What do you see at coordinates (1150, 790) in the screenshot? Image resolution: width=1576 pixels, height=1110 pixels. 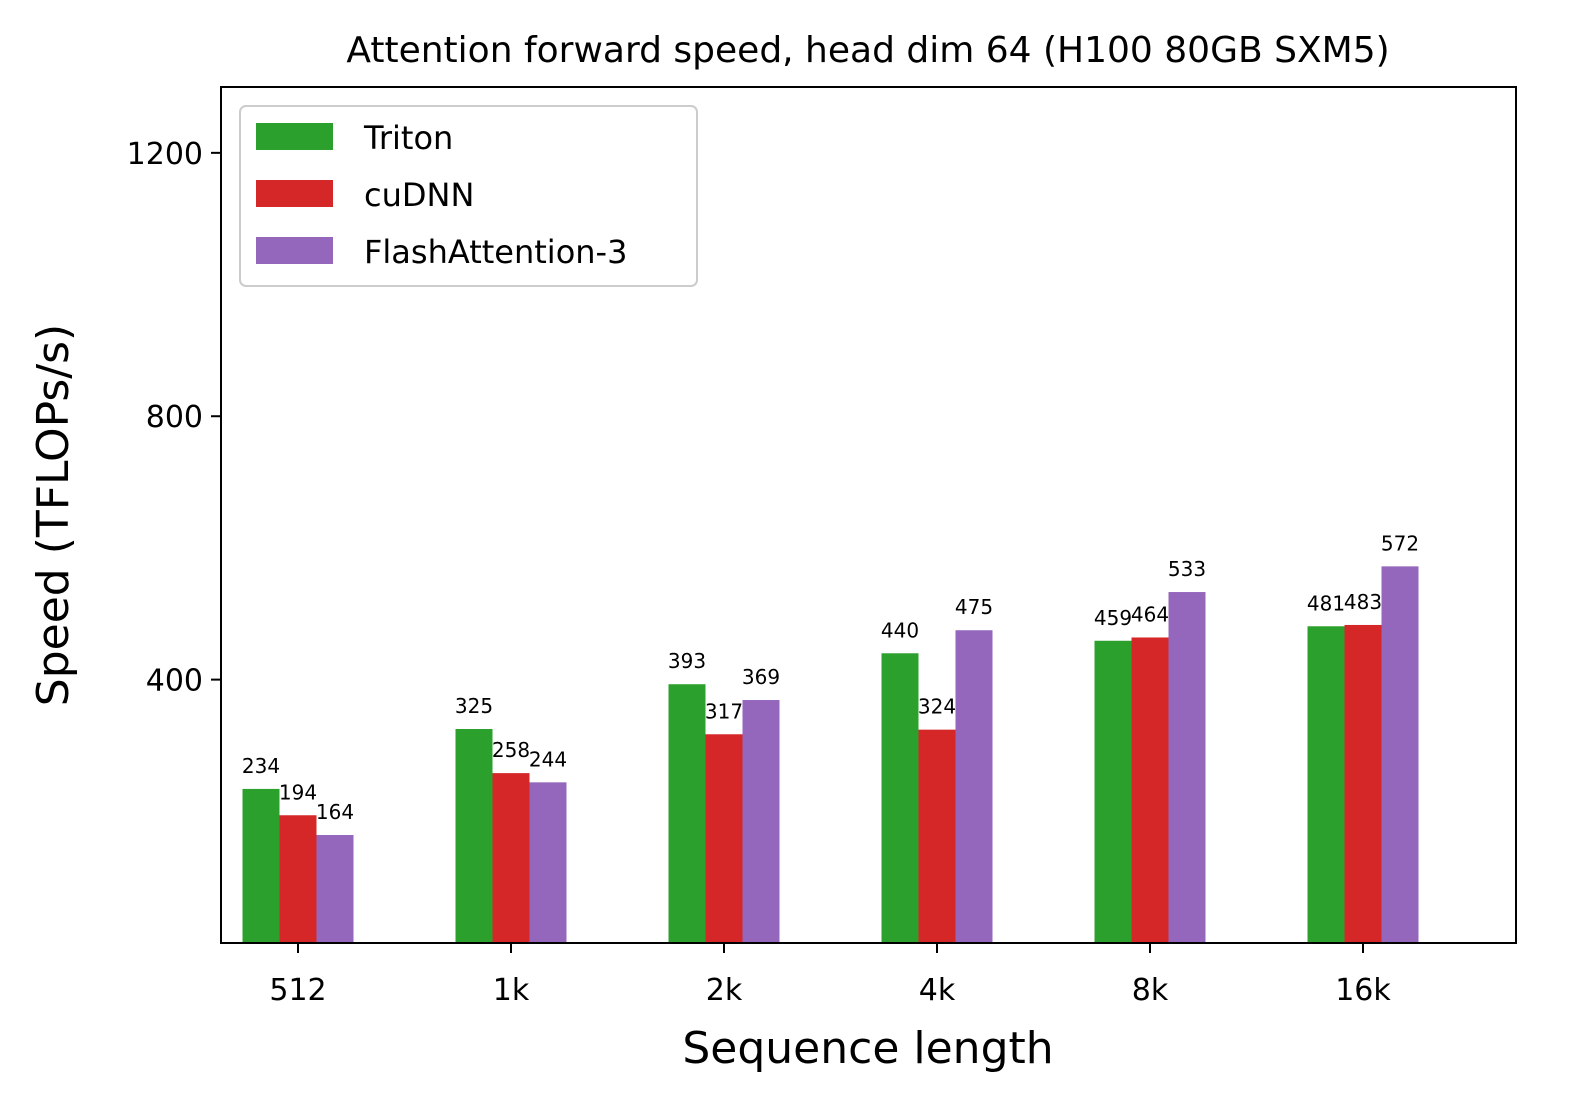 I see `bar-cudnn-8k` at bounding box center [1150, 790].